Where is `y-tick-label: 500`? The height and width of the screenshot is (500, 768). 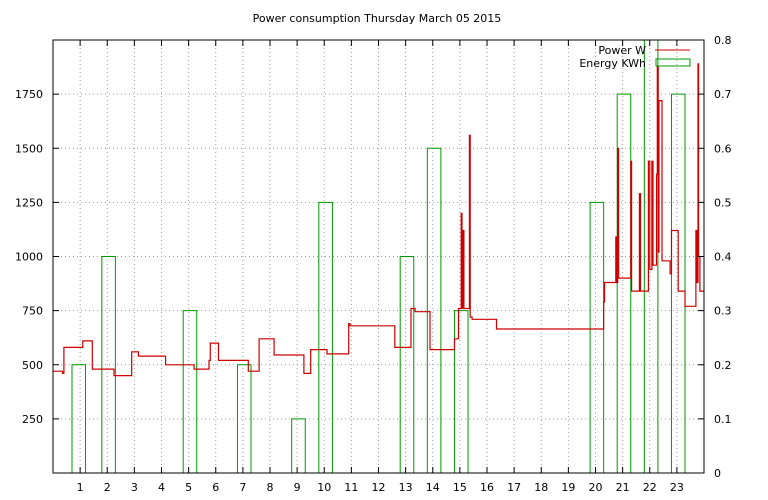 y-tick-label: 500 is located at coordinates (32, 365).